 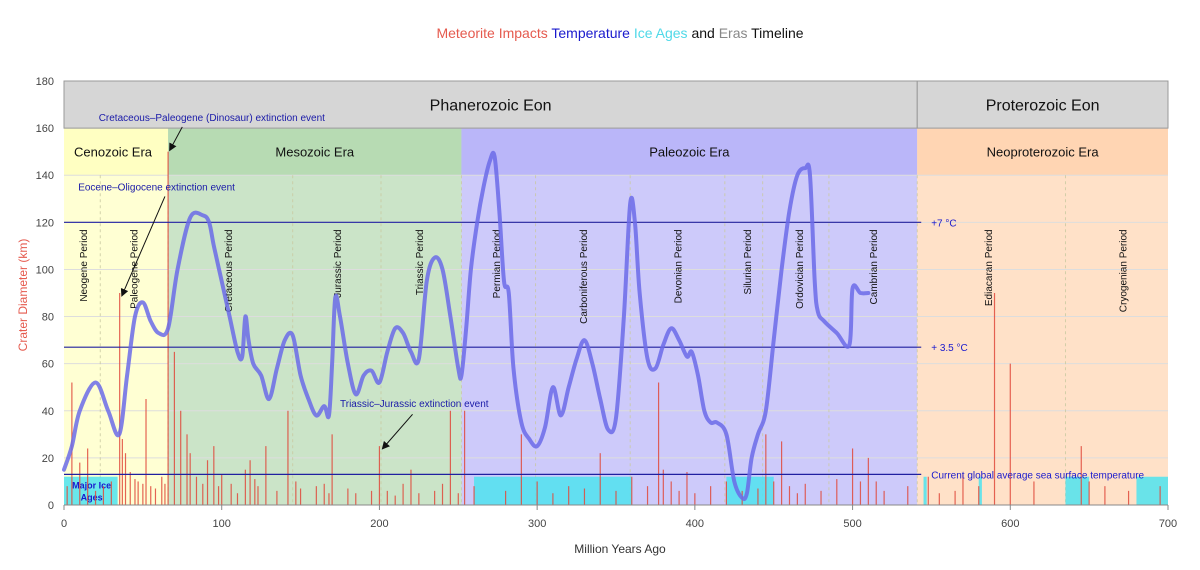 I want to click on temperature-level-label: +7 °C, so click(x=943, y=223).